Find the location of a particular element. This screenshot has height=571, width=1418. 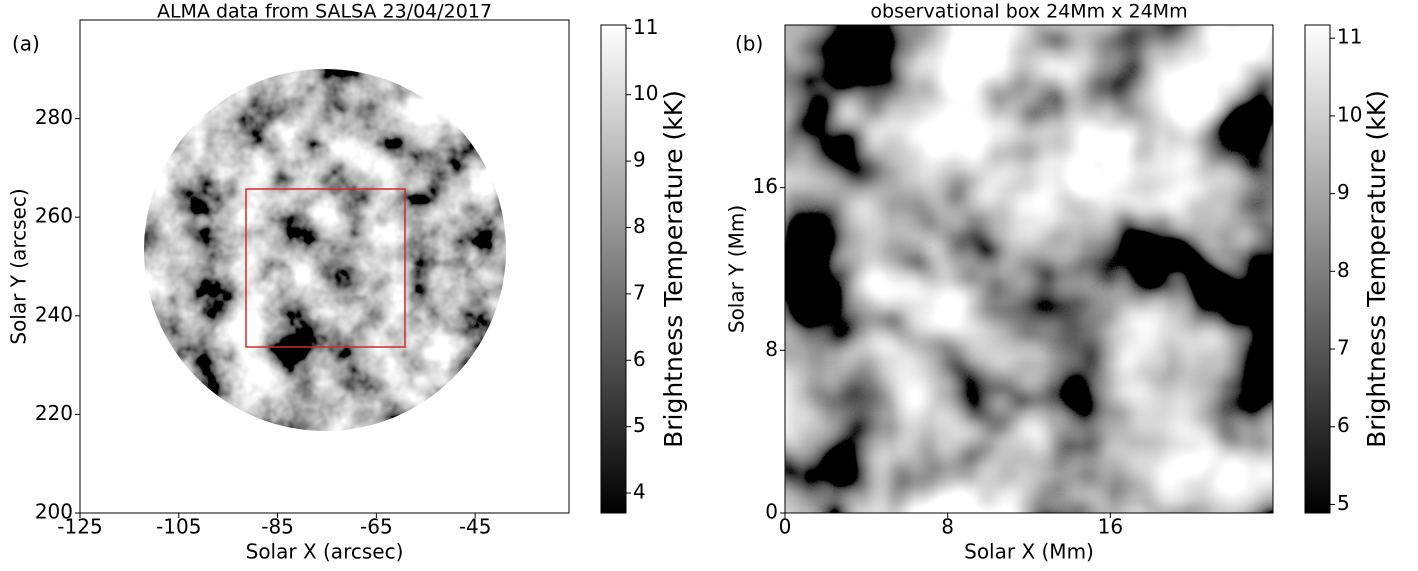

x-tick-label: 0 is located at coordinates (785, 527).